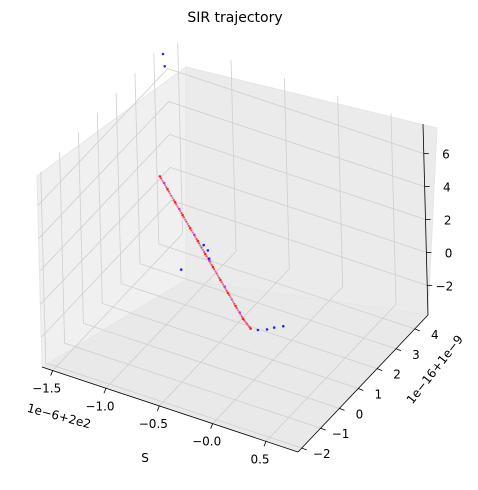 Image resolution: width=478 pixels, height=490 pixels. I want to click on y-tick-label: 2, so click(397, 375).